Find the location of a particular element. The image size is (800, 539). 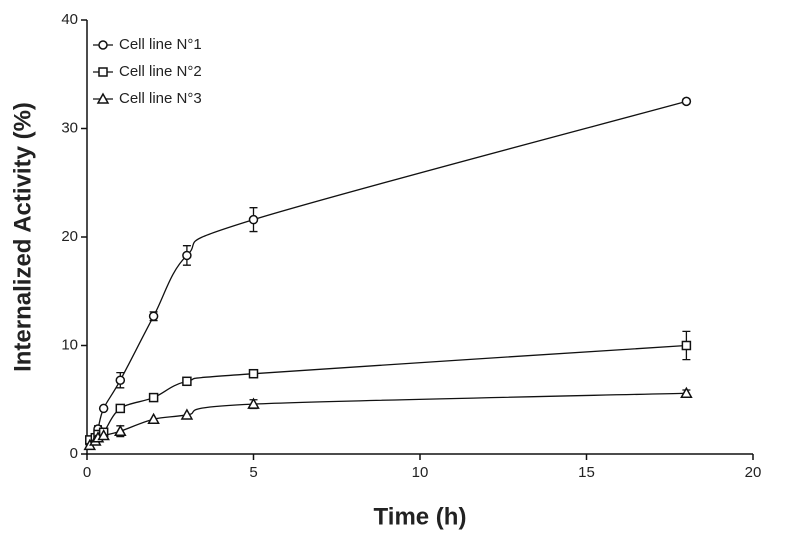

x-axis-title: Time (h) is located at coordinates (420, 516).